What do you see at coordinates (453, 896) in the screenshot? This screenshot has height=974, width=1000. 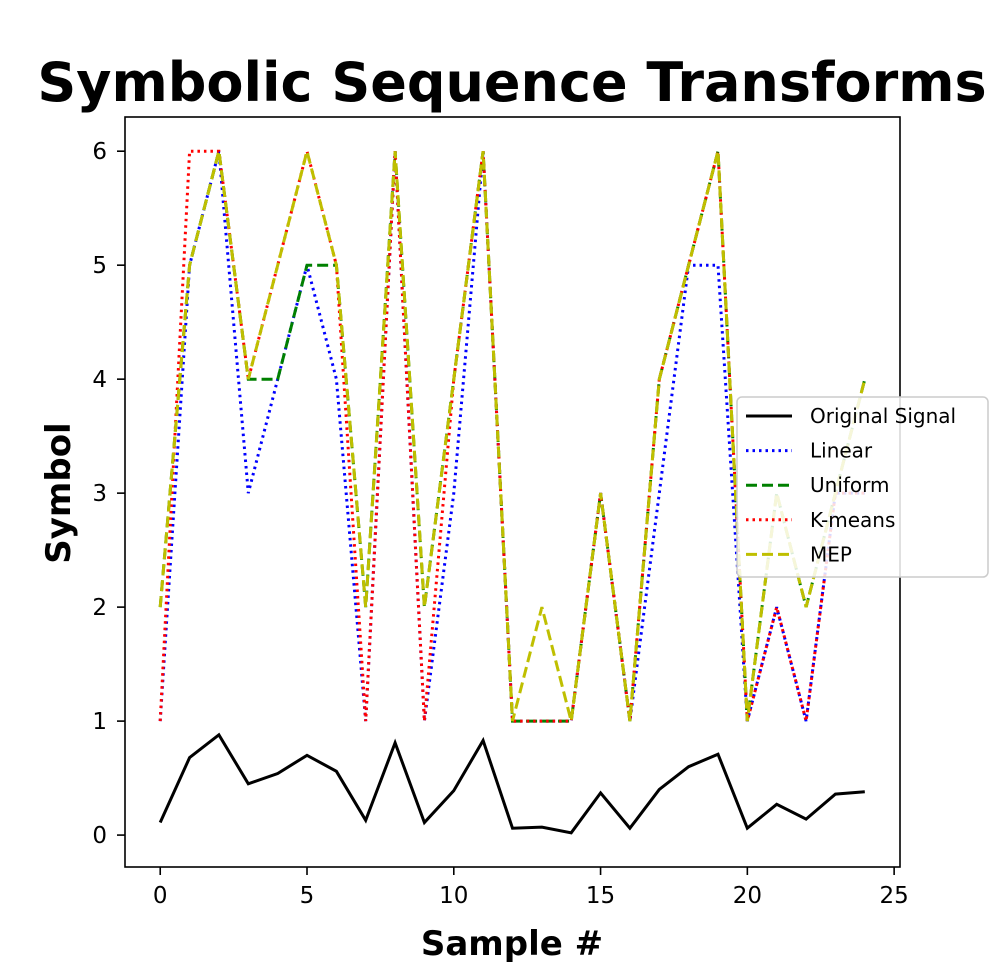 I see `x-tick-label: 10` at bounding box center [453, 896].